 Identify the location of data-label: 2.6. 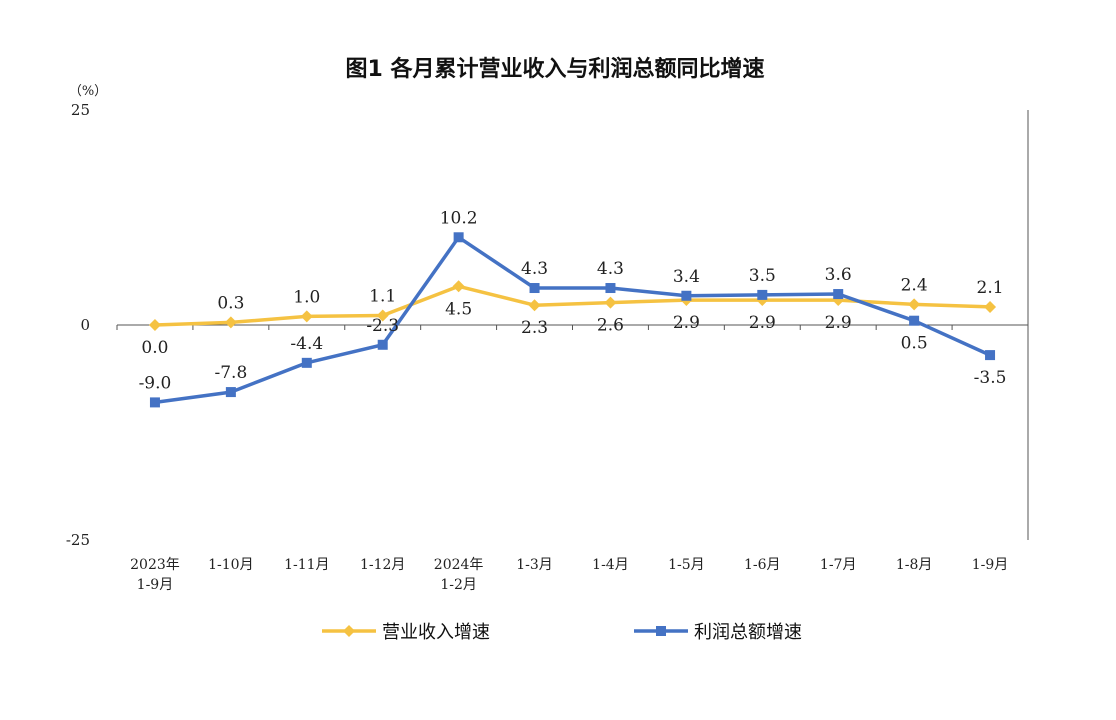
(610, 326).